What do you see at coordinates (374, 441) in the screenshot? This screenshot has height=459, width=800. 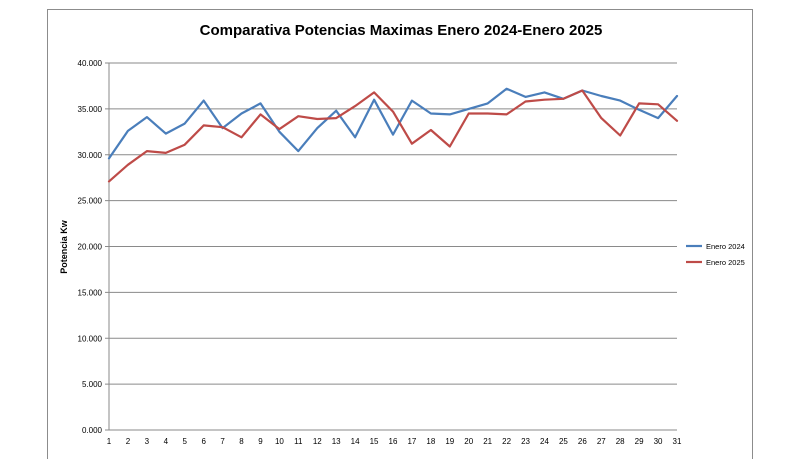 I see `x-tick-label: 15` at bounding box center [374, 441].